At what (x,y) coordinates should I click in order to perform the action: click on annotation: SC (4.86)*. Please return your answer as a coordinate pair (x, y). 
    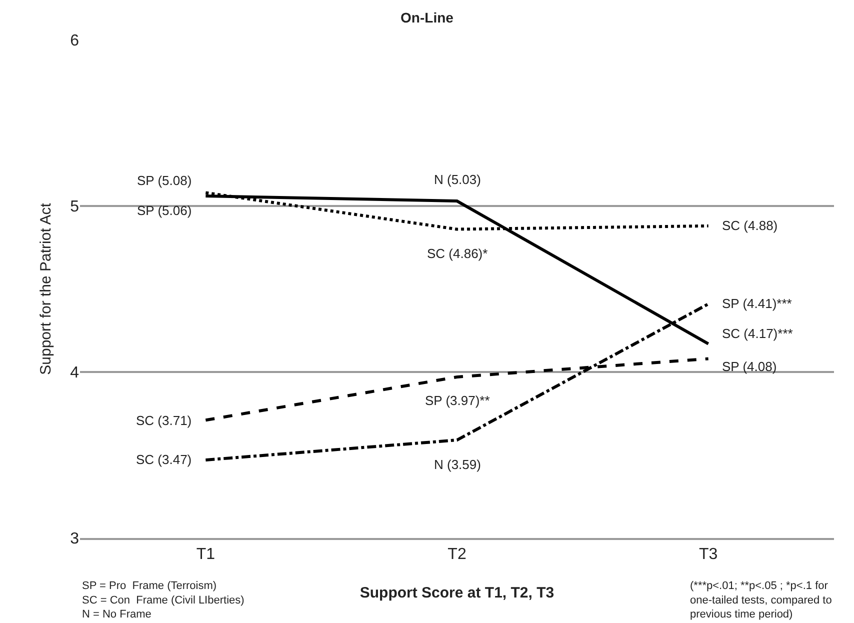
    Looking at the image, I should click on (457, 253).